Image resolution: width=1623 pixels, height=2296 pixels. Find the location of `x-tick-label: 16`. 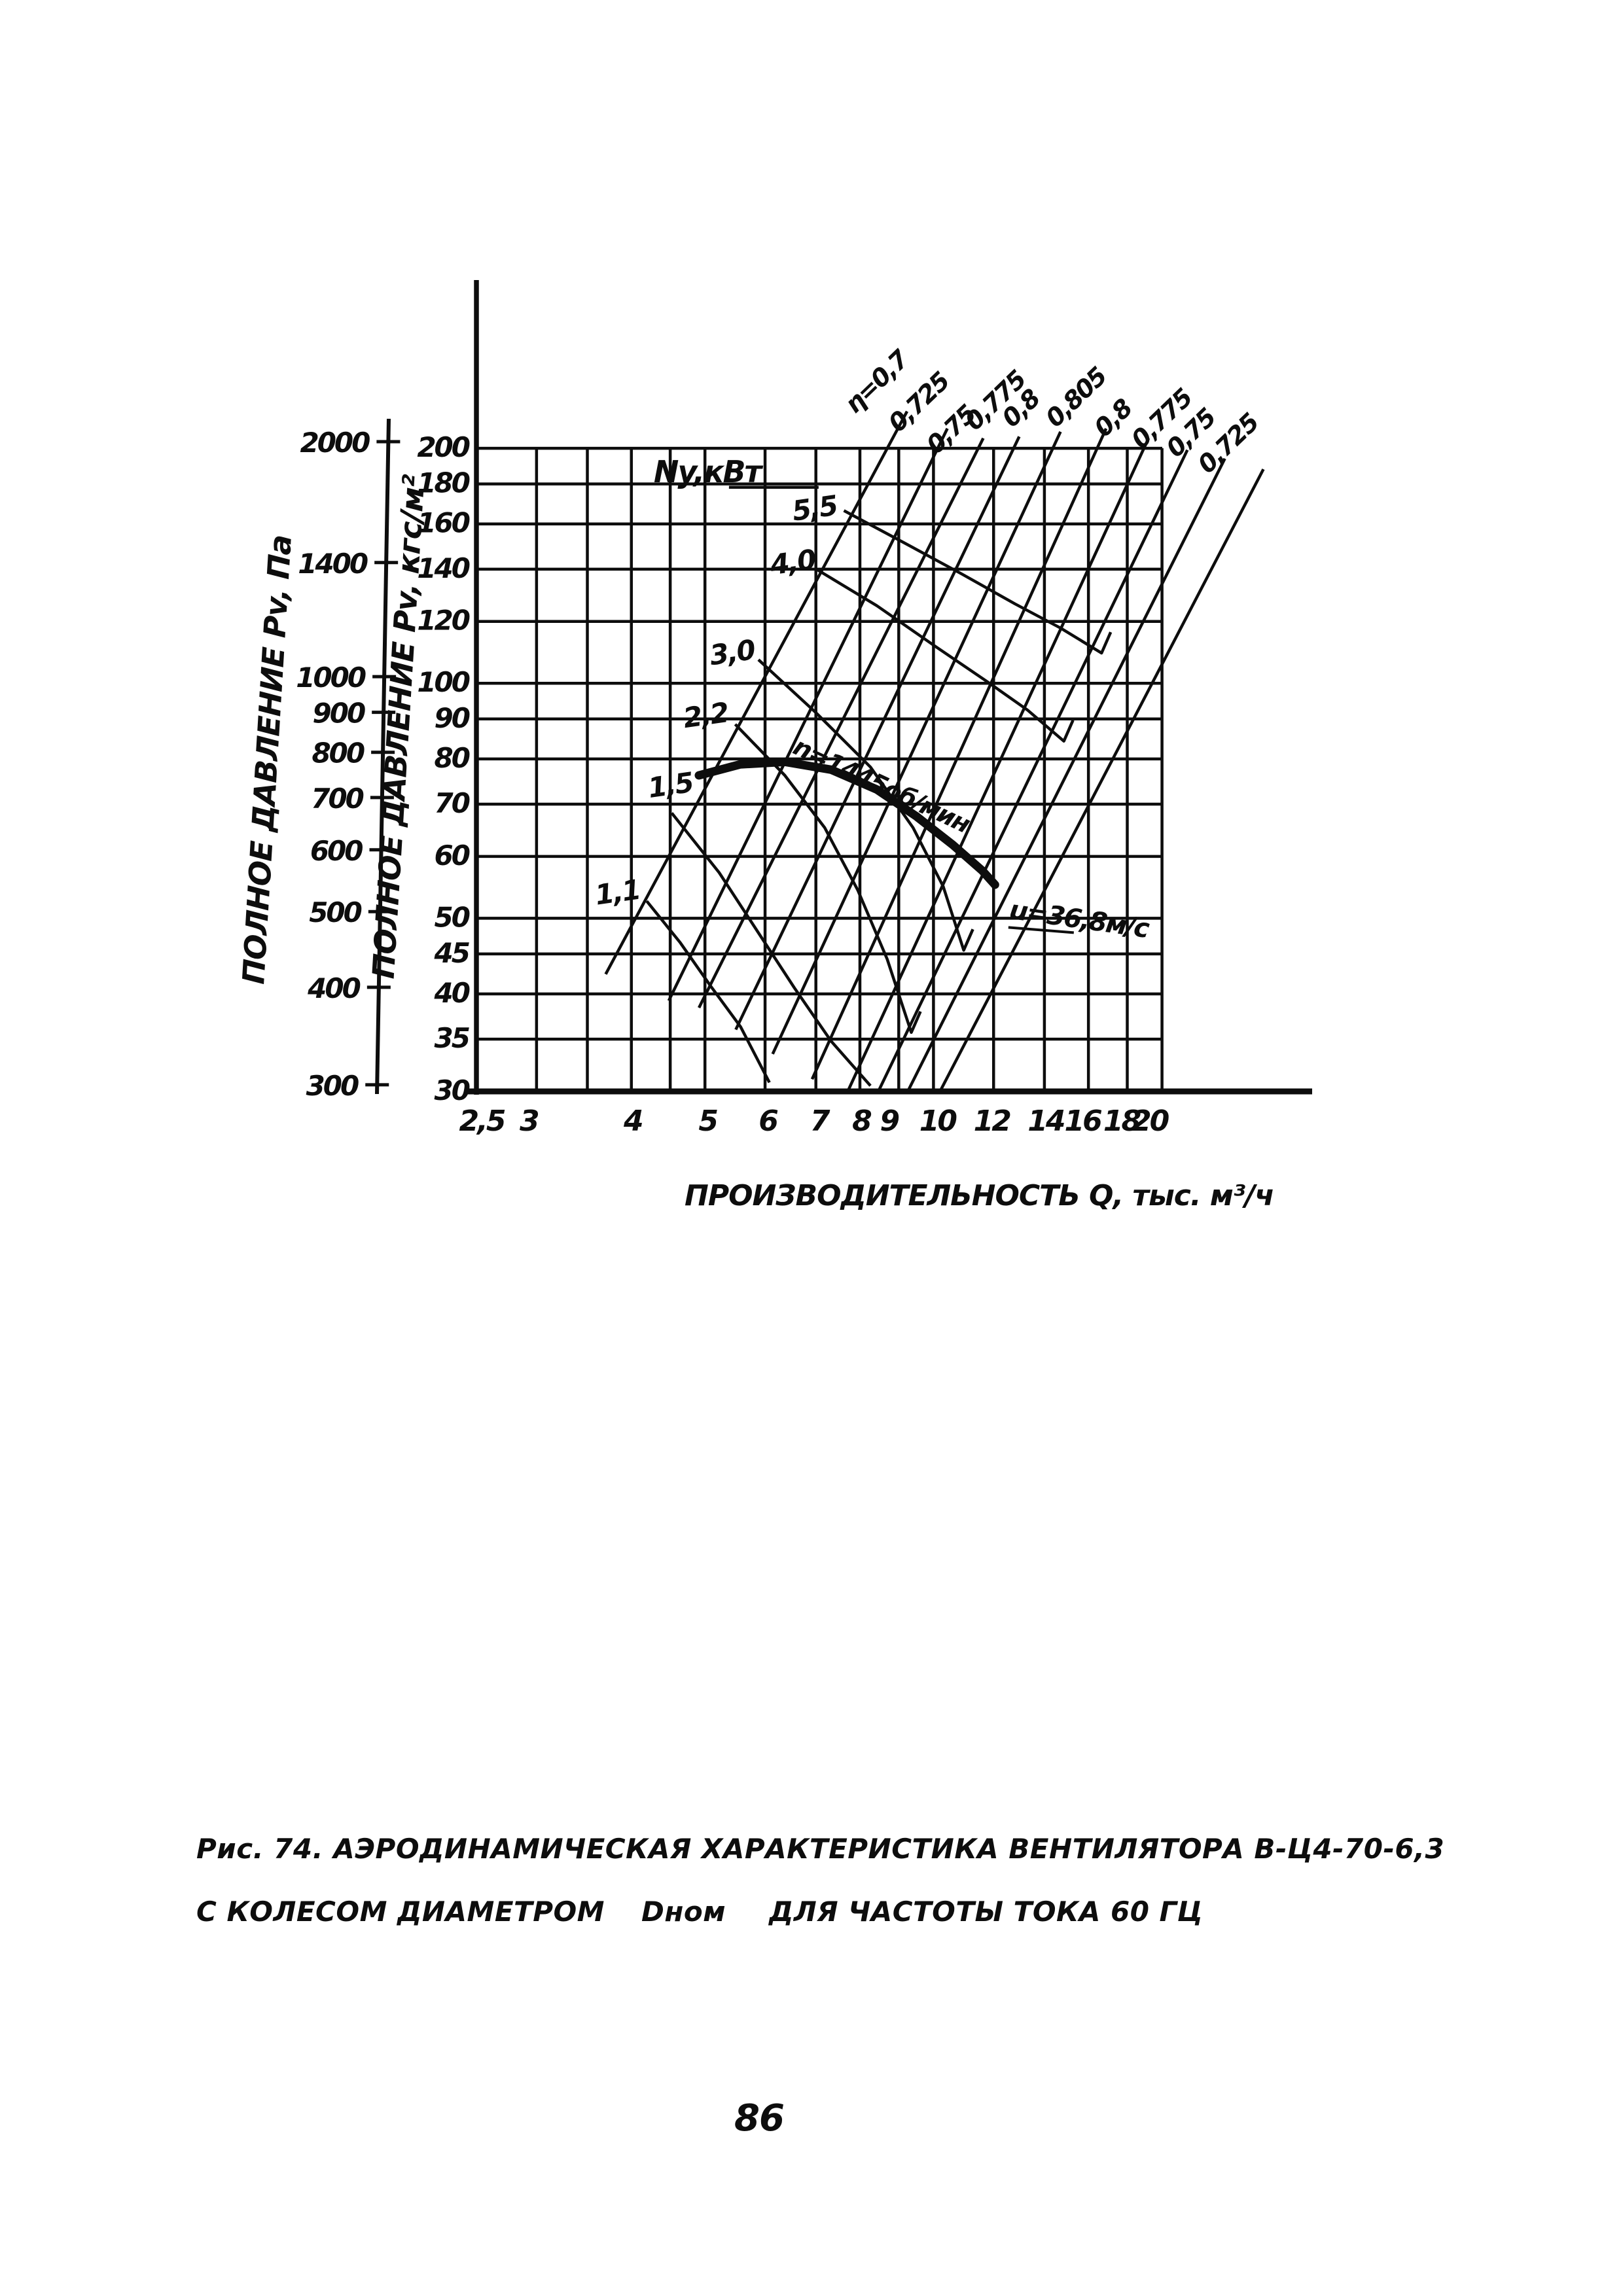

x-tick-label: 16 is located at coordinates (1084, 1121).